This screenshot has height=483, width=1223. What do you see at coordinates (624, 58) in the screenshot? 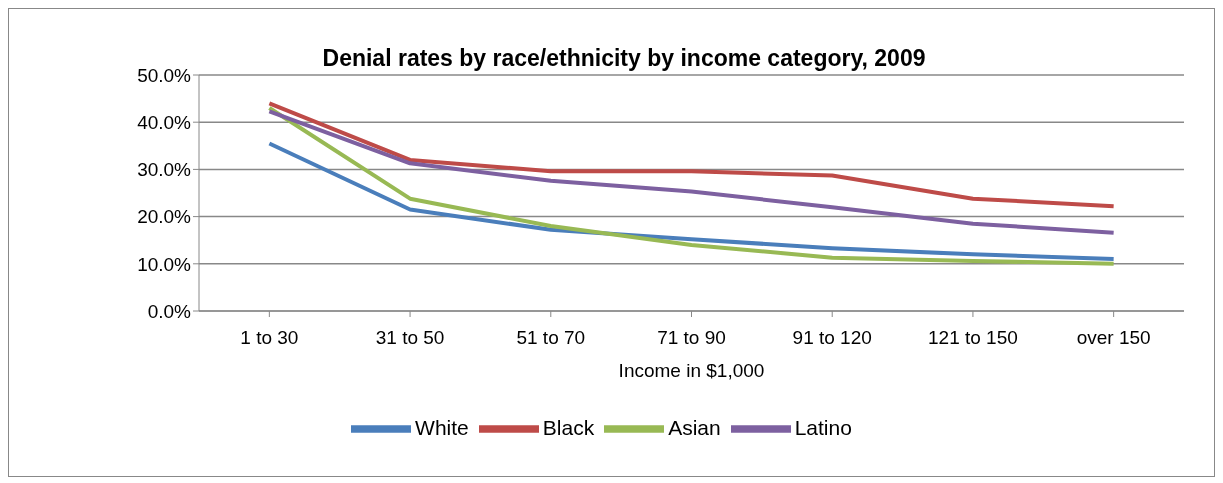
I see `chart-title: Denial rates by race/ethnicity by income category, 2009` at bounding box center [624, 58].